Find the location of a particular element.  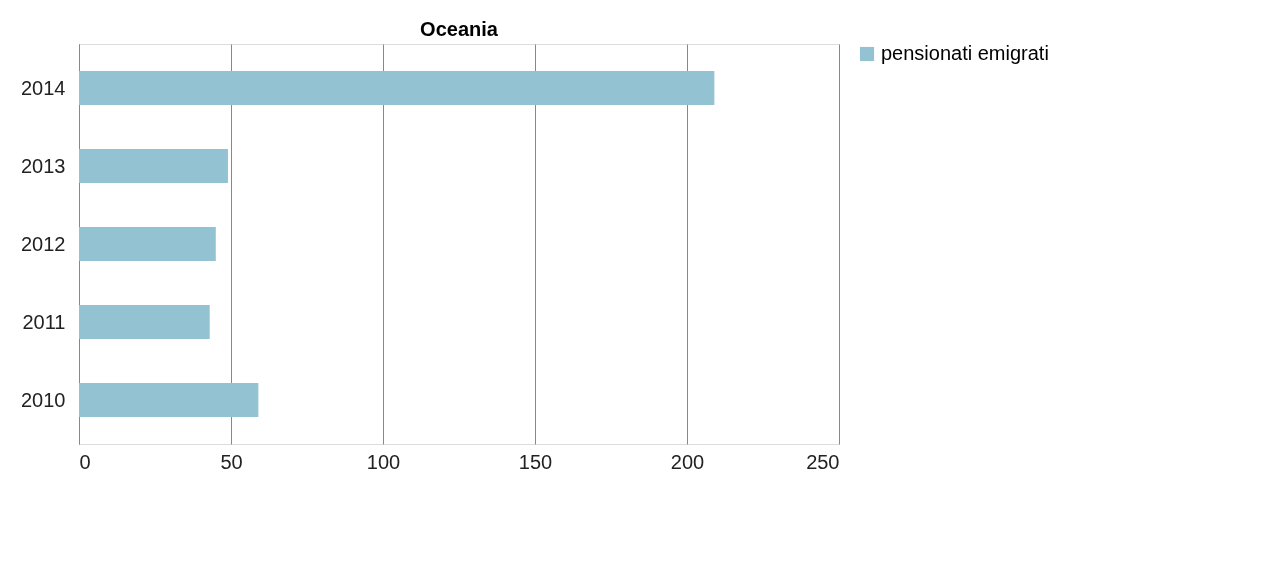

x-tick-label: 250 is located at coordinates (823, 461).